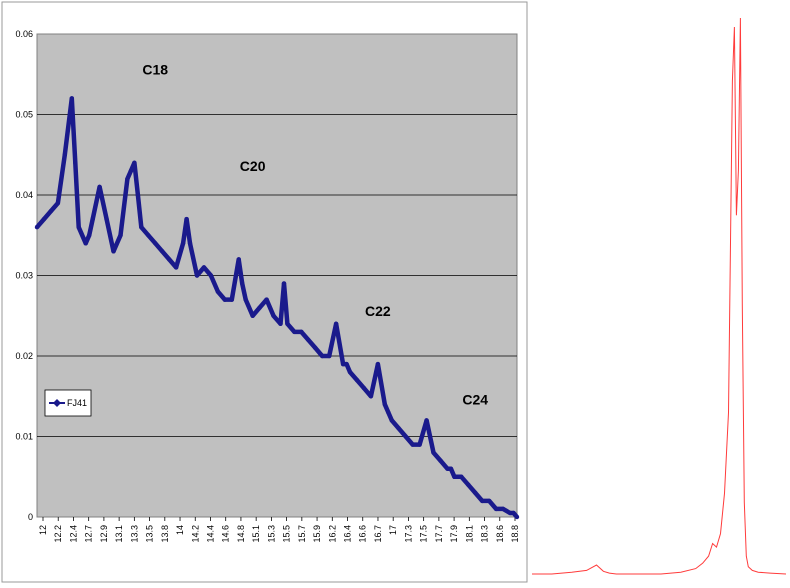  Describe the element at coordinates (475, 399) in the screenshot. I see `peak-label: C24` at that location.